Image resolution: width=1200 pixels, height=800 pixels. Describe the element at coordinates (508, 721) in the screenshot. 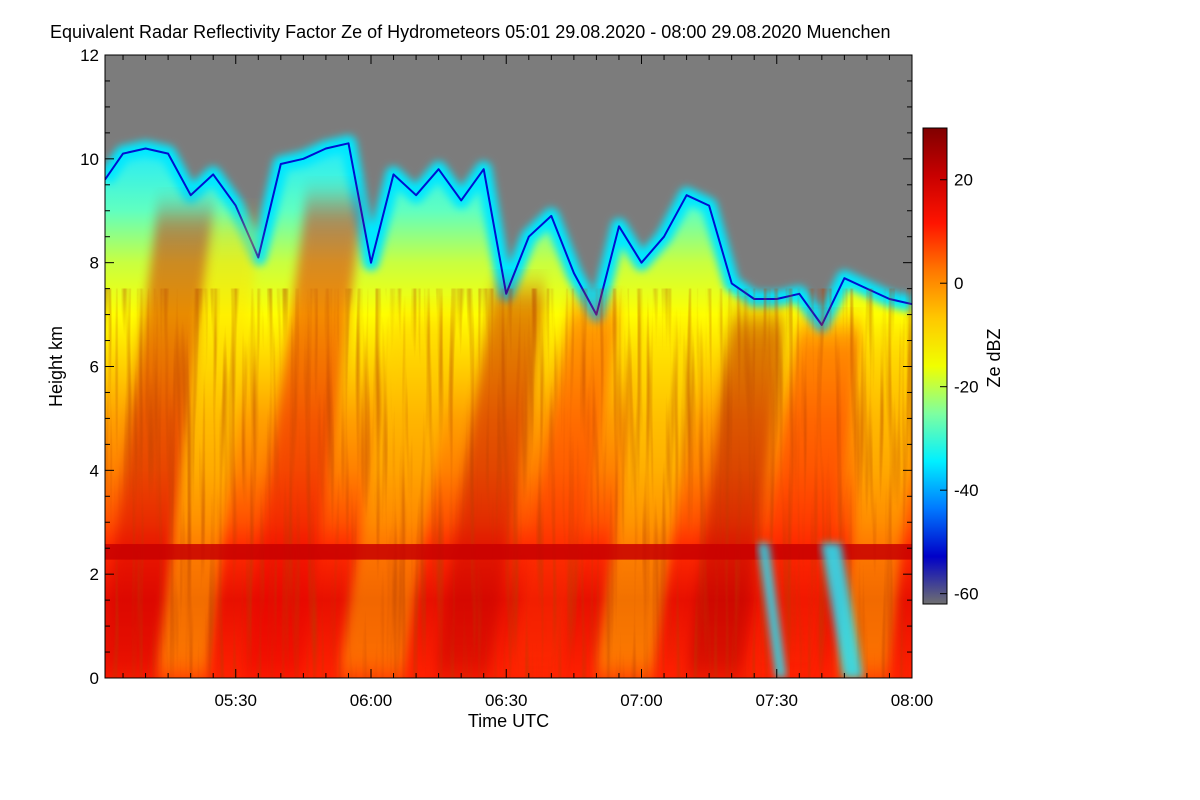

I see `x-axis-label: Time UTC` at that location.